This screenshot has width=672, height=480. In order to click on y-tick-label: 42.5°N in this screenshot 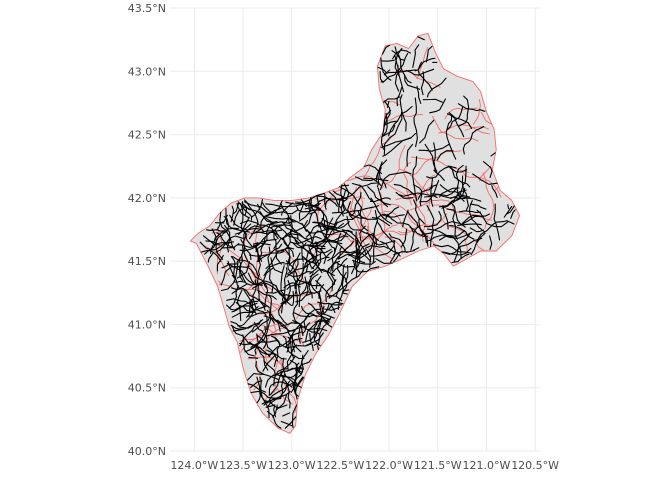, I will do `click(147, 135)`.